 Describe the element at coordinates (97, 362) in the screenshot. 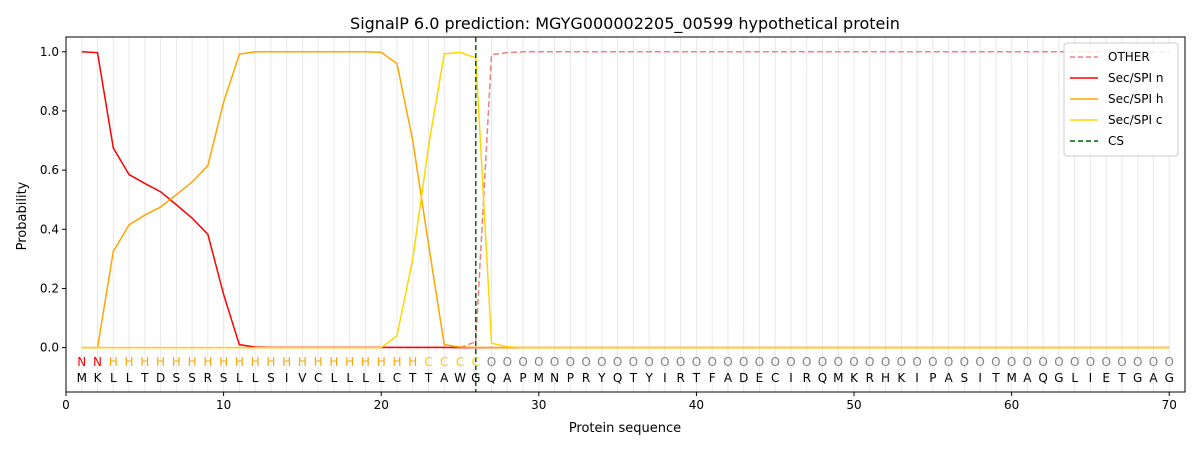

I see `residue-label: N` at that location.